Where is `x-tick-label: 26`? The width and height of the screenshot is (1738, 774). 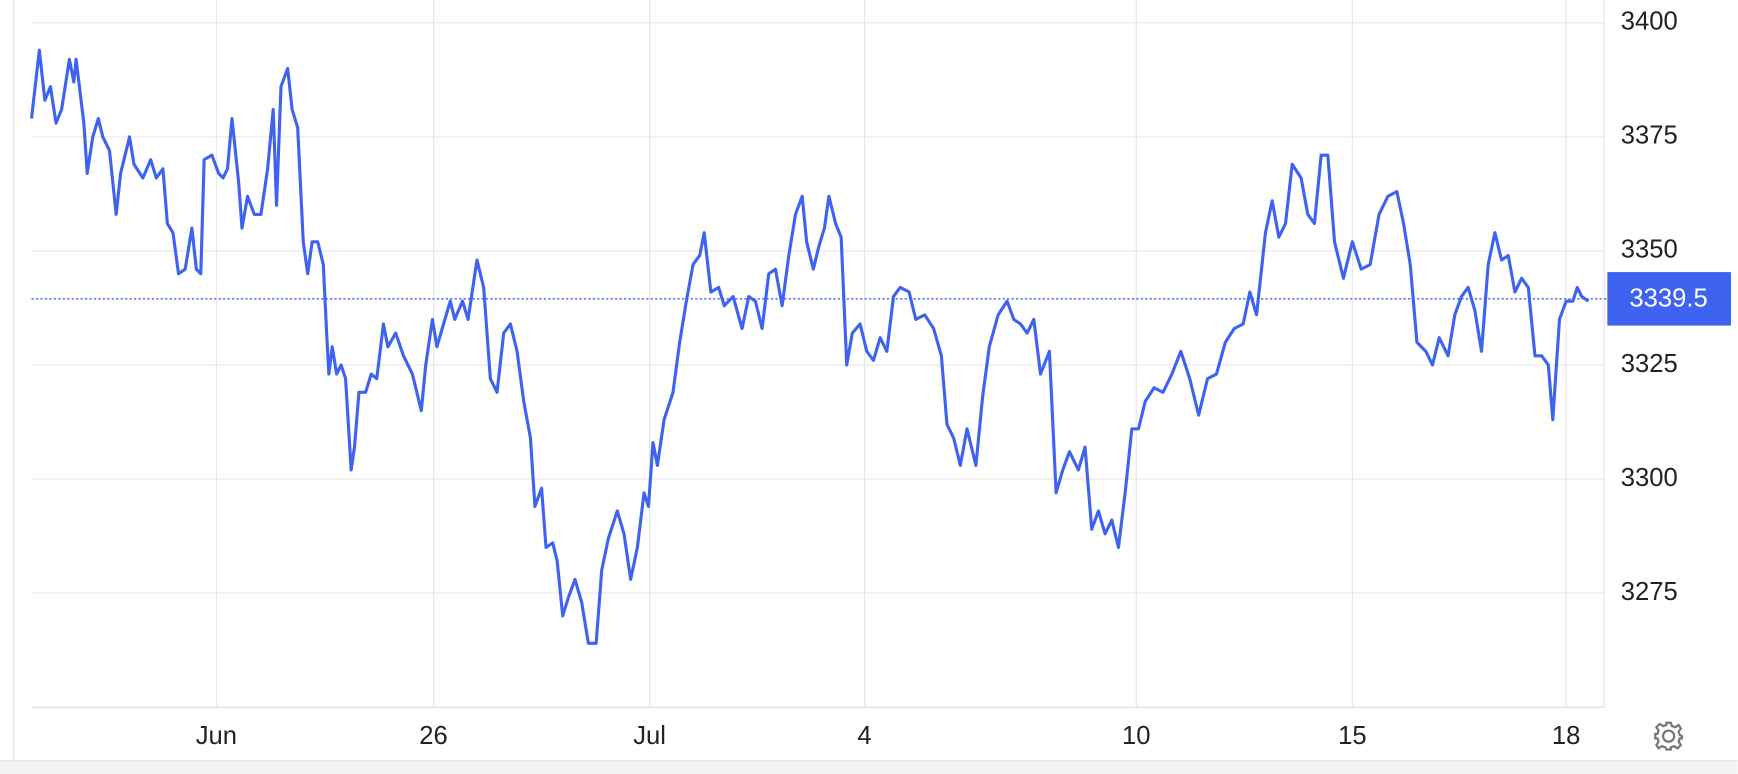
x-tick-label: 26 is located at coordinates (433, 736).